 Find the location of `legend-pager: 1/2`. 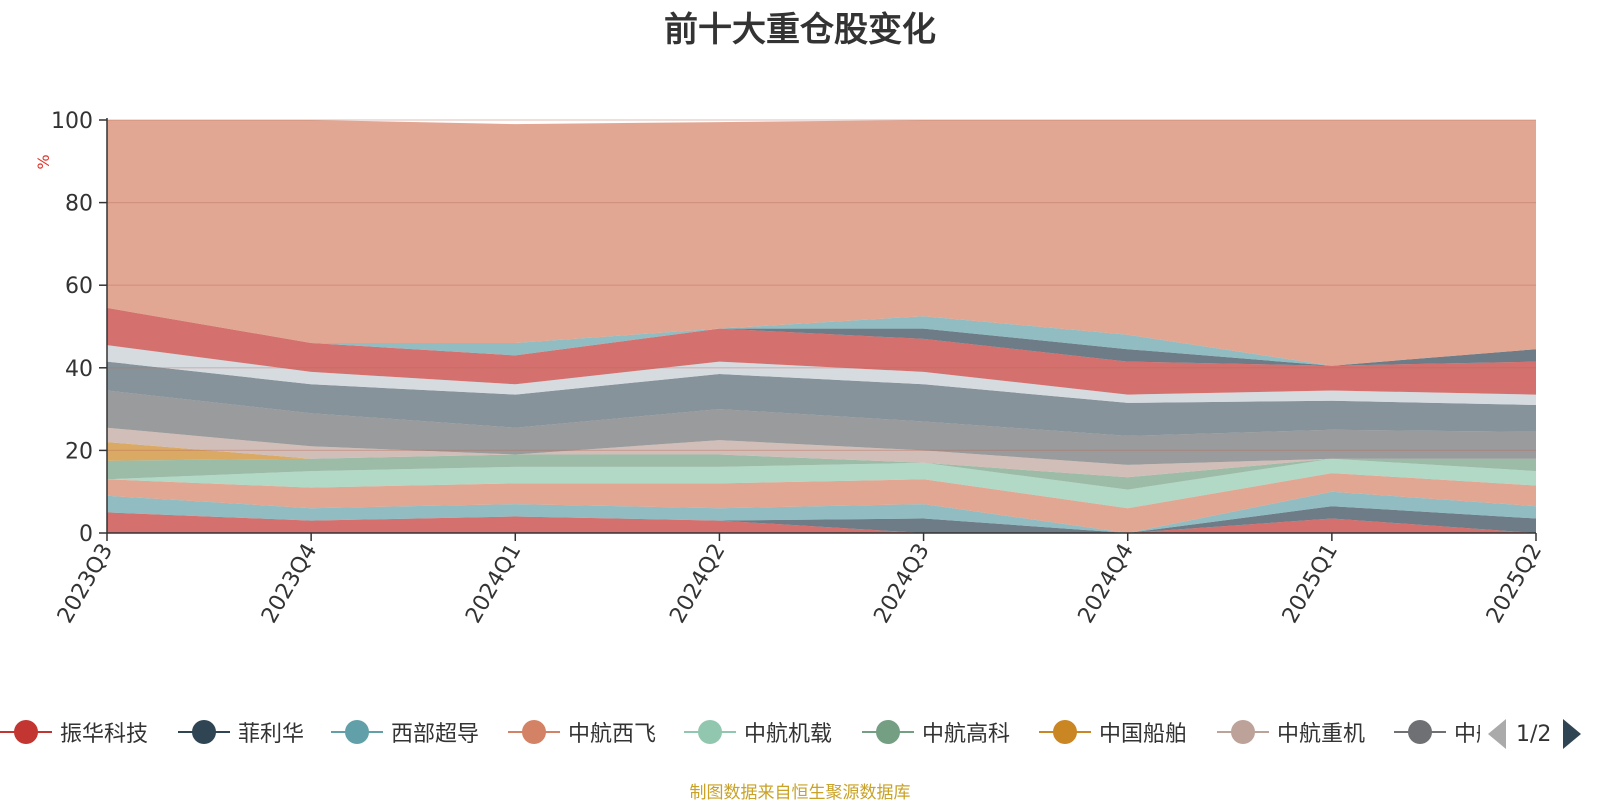

legend-pager: 1/2 is located at coordinates (1535, 734).